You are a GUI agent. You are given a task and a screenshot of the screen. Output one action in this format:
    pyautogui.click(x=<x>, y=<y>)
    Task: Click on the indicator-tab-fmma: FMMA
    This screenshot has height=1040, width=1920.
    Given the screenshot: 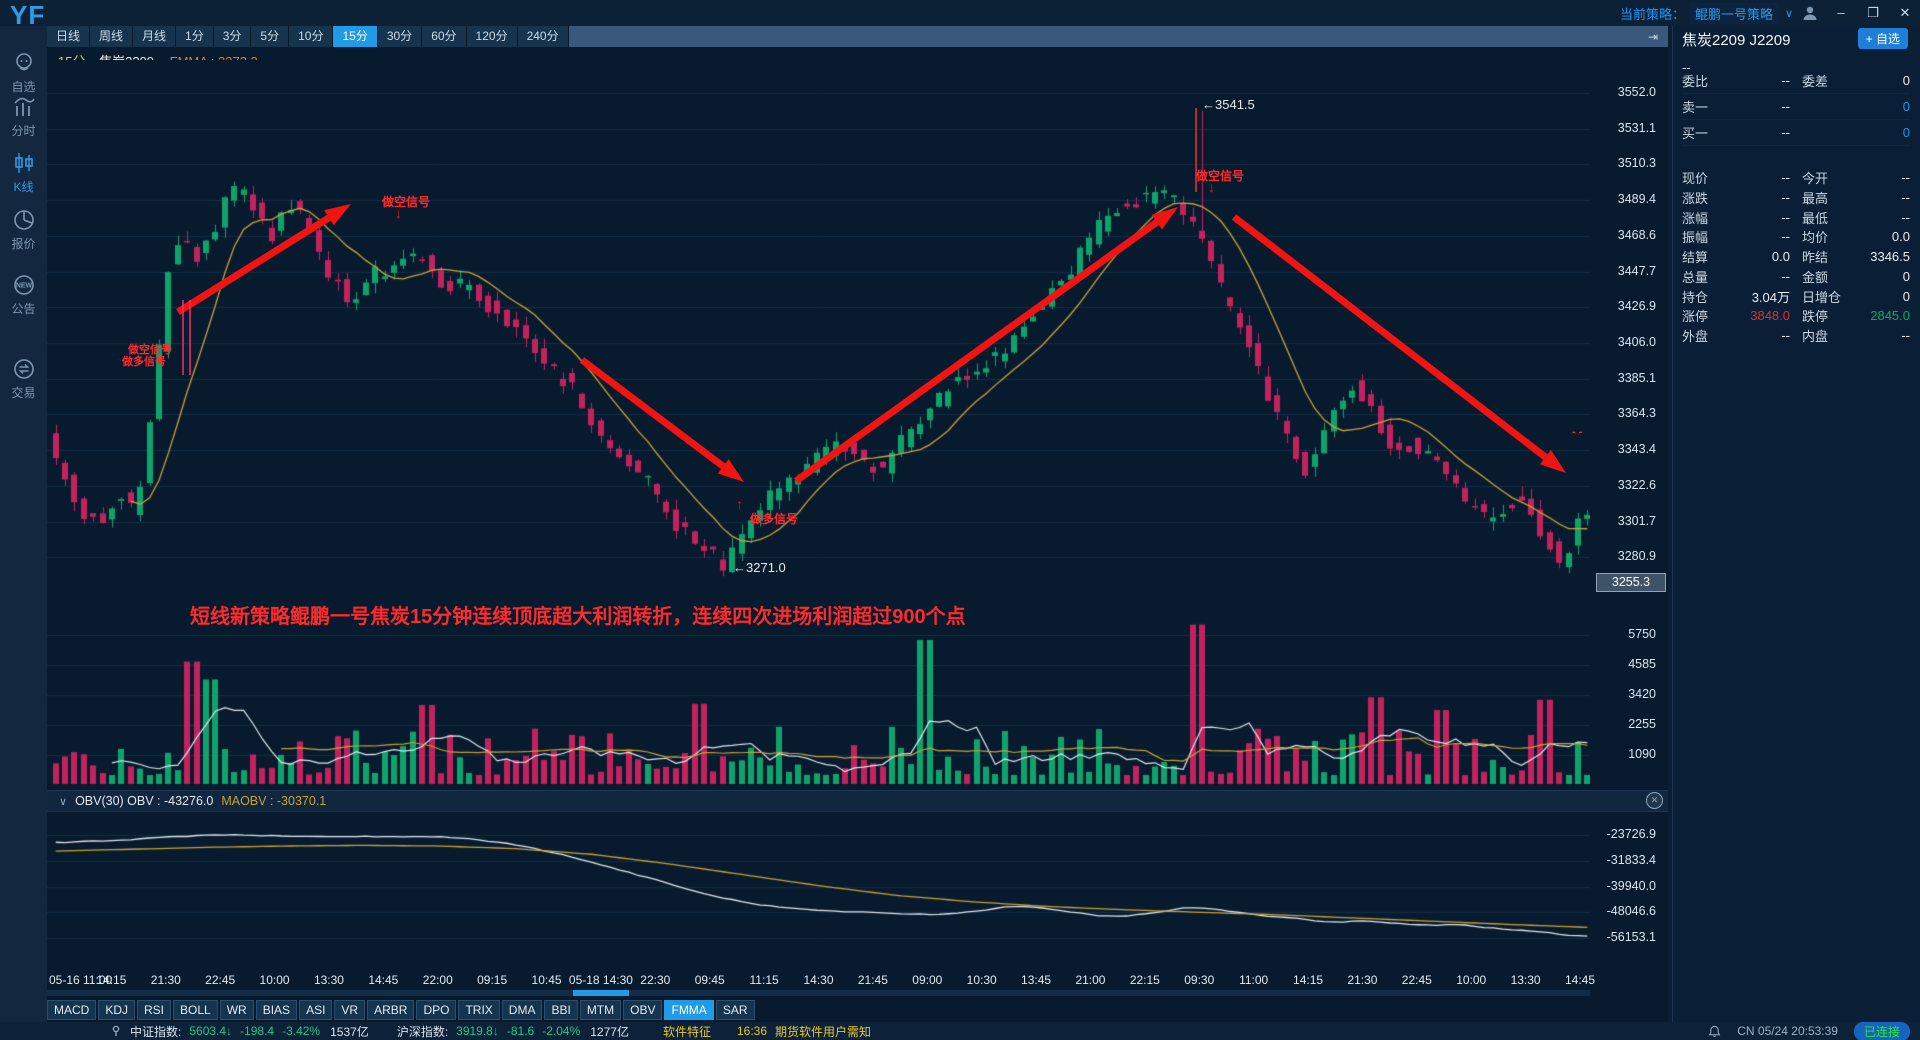 What is the action you would take?
    pyautogui.click(x=689, y=1010)
    